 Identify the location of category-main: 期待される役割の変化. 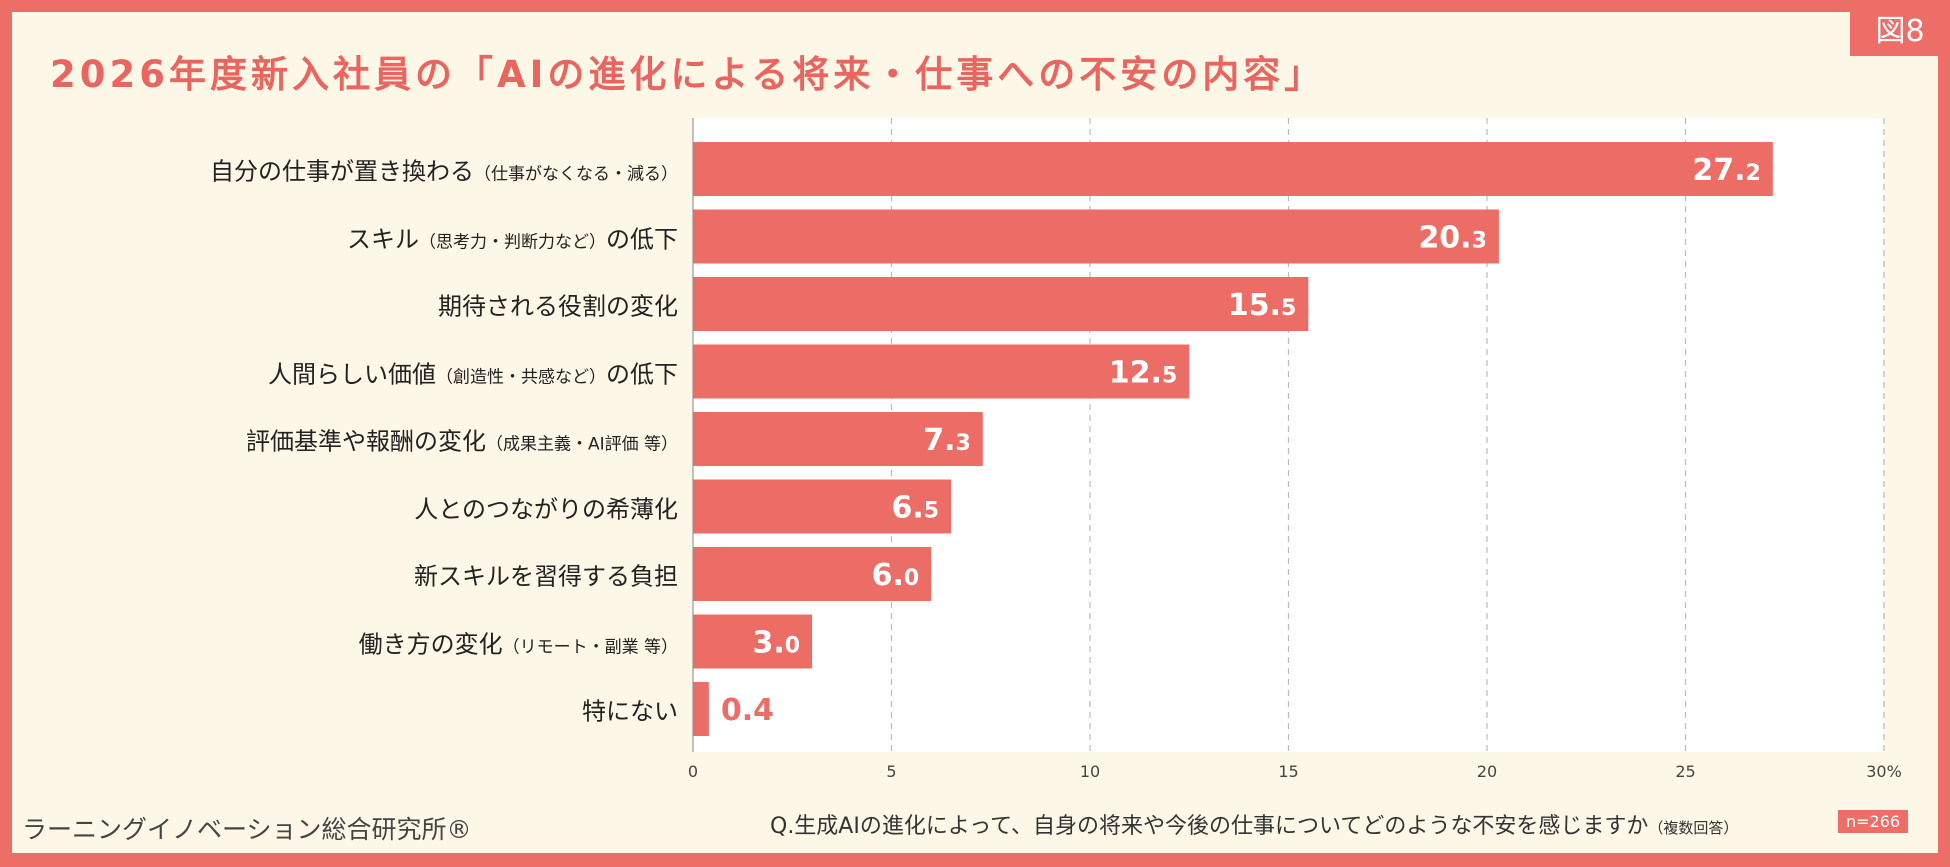
(558, 306).